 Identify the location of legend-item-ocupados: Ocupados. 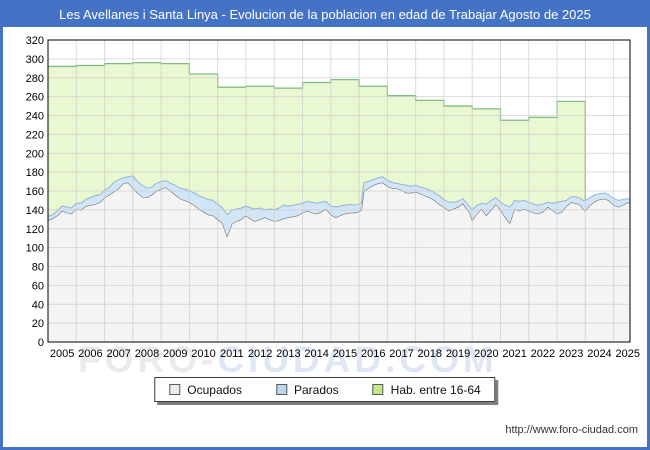
(205, 390).